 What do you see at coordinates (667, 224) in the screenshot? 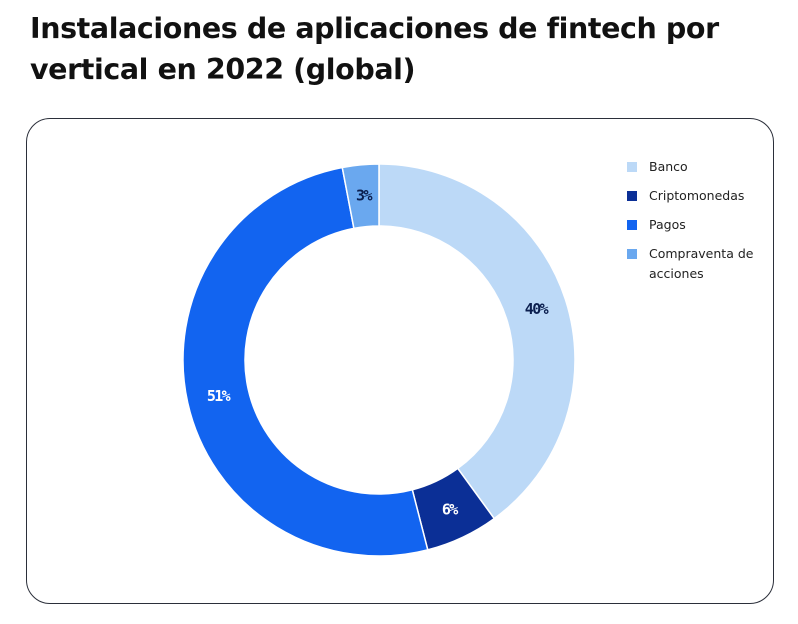
I see `legend-label-pagos: Pagos` at bounding box center [667, 224].